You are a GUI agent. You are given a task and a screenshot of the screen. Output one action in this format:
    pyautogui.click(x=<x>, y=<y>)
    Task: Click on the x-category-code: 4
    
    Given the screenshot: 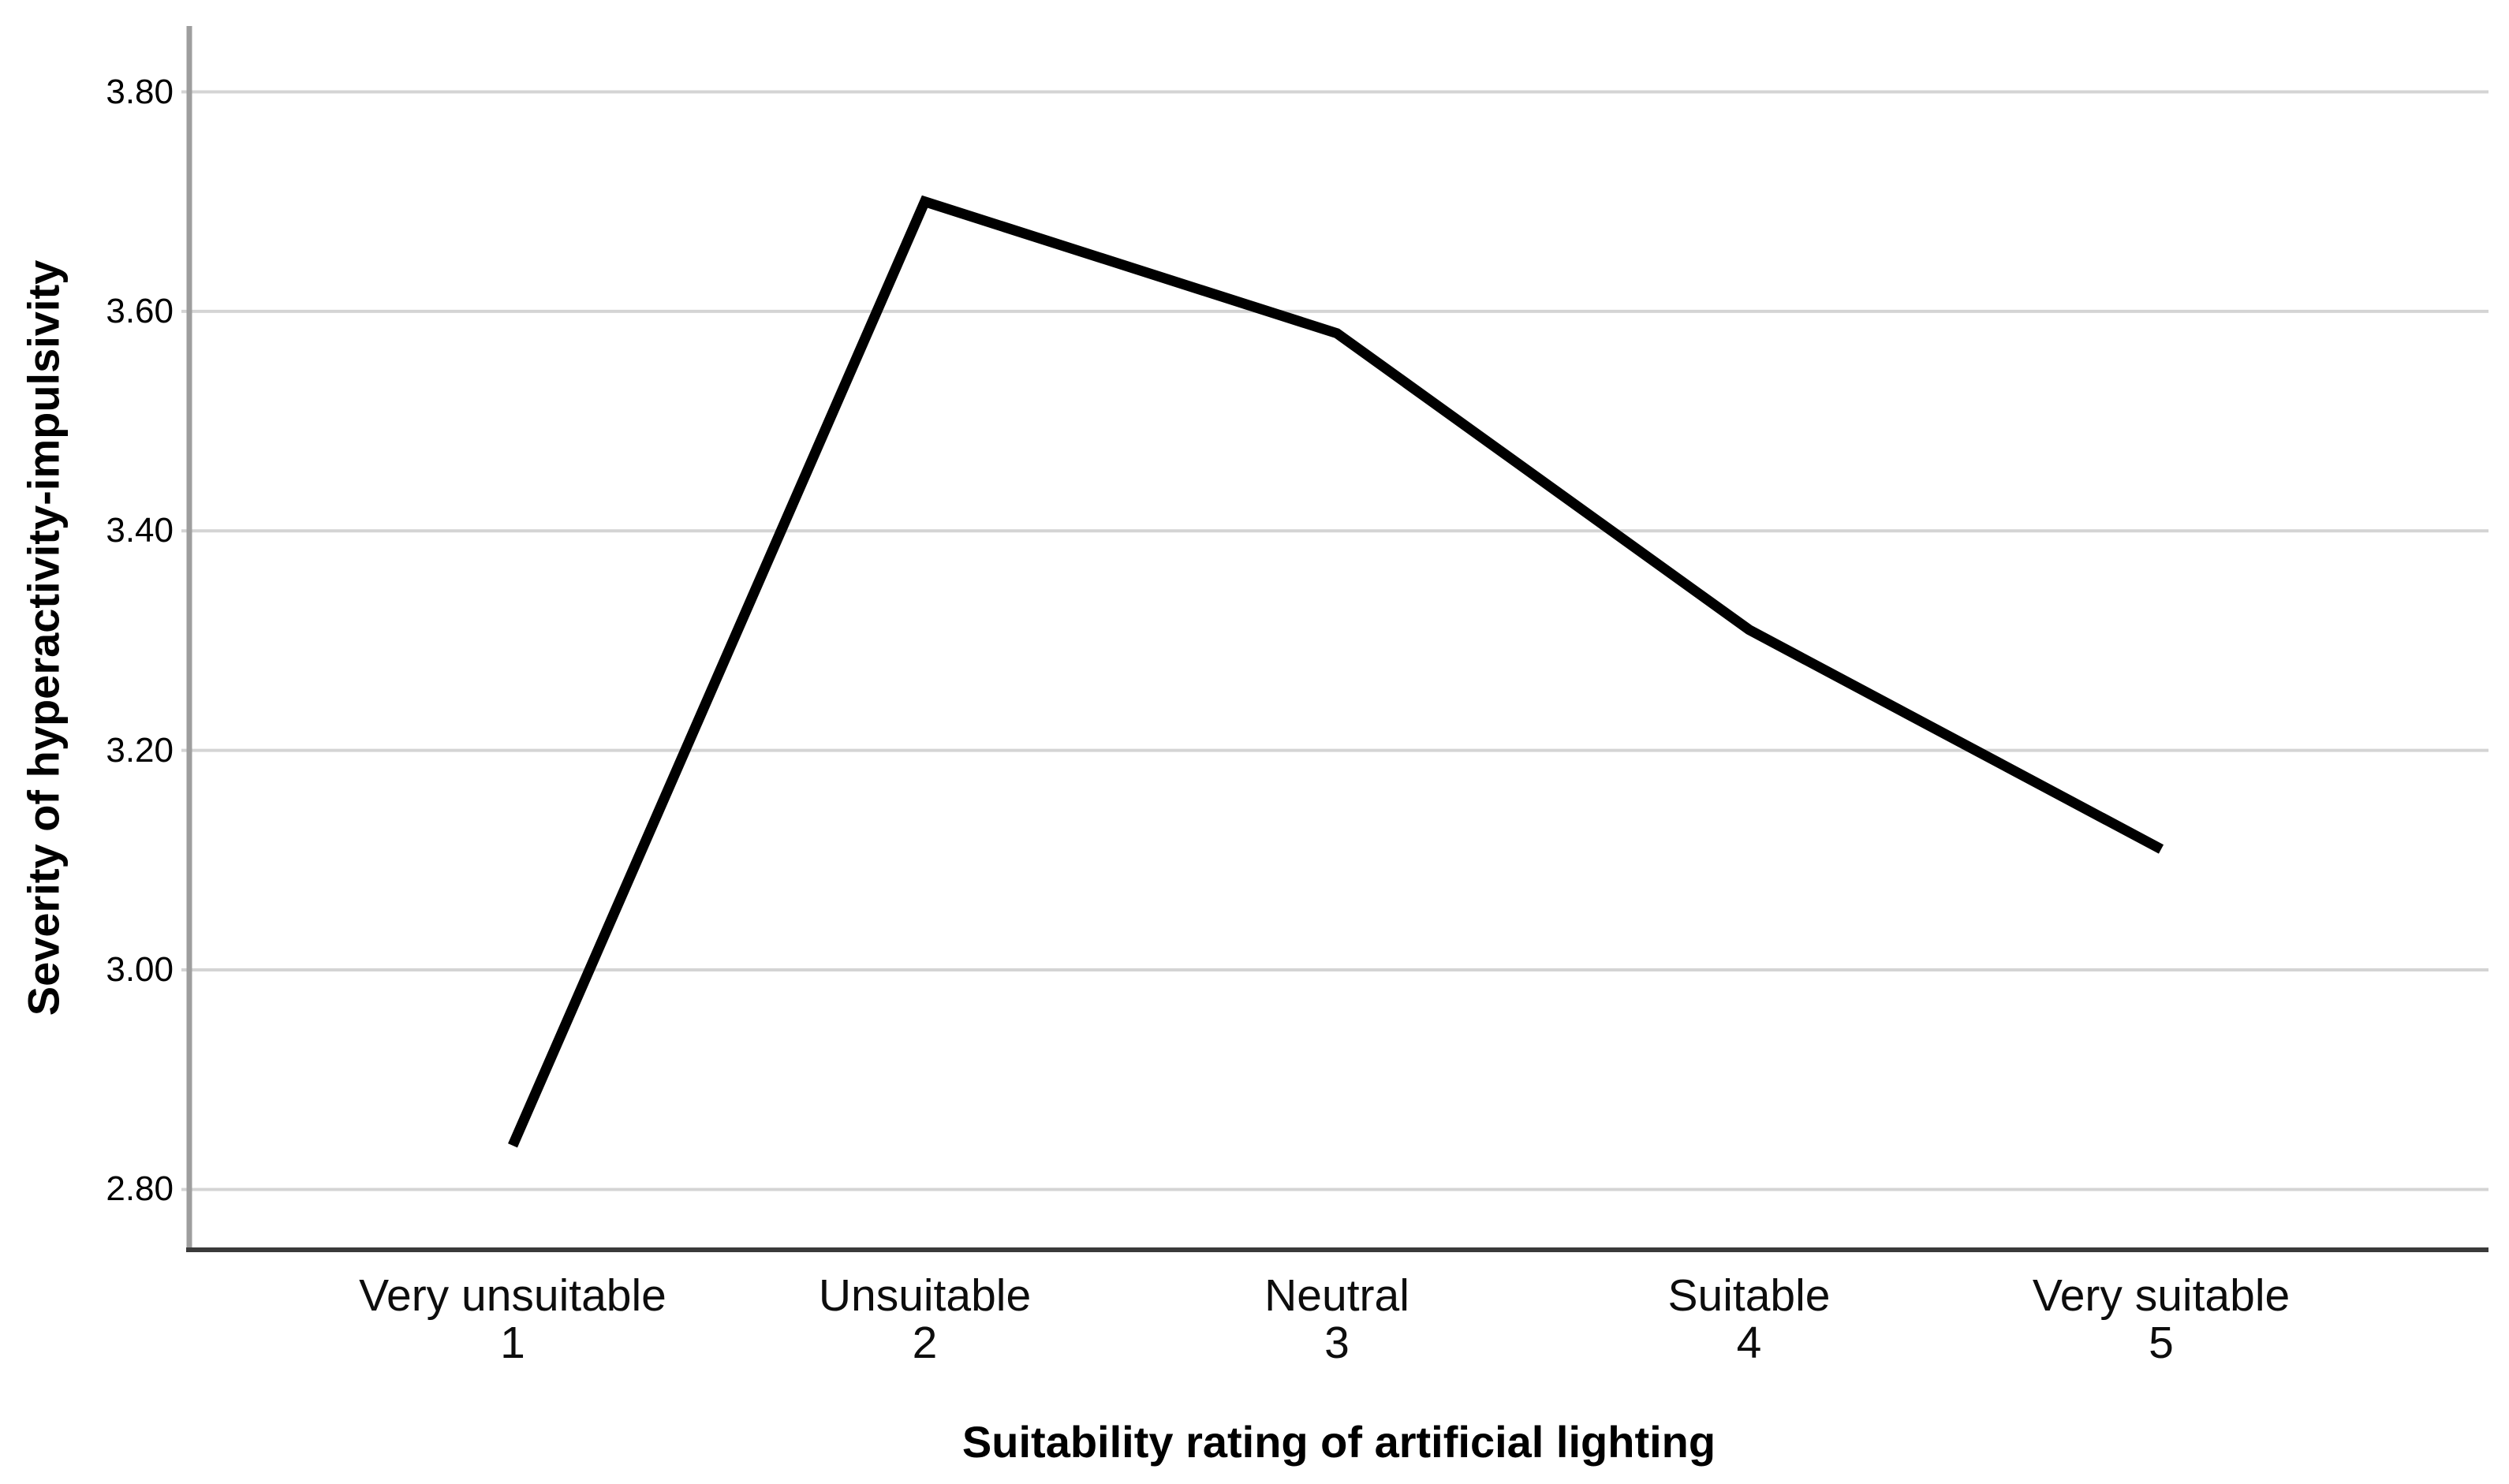 What is the action you would take?
    pyautogui.click(x=1749, y=1343)
    